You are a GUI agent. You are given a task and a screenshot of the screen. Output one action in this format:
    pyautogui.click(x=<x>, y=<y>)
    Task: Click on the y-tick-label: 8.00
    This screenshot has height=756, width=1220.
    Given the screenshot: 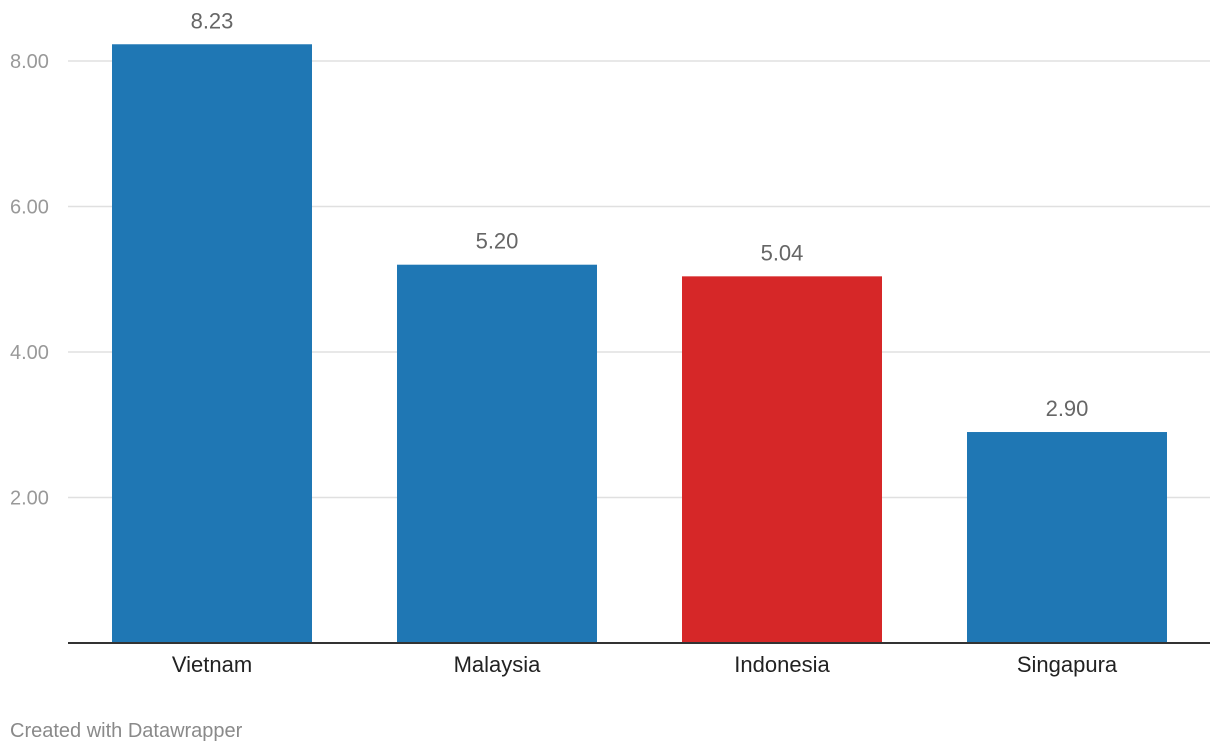 What is the action you would take?
    pyautogui.click(x=29, y=62)
    